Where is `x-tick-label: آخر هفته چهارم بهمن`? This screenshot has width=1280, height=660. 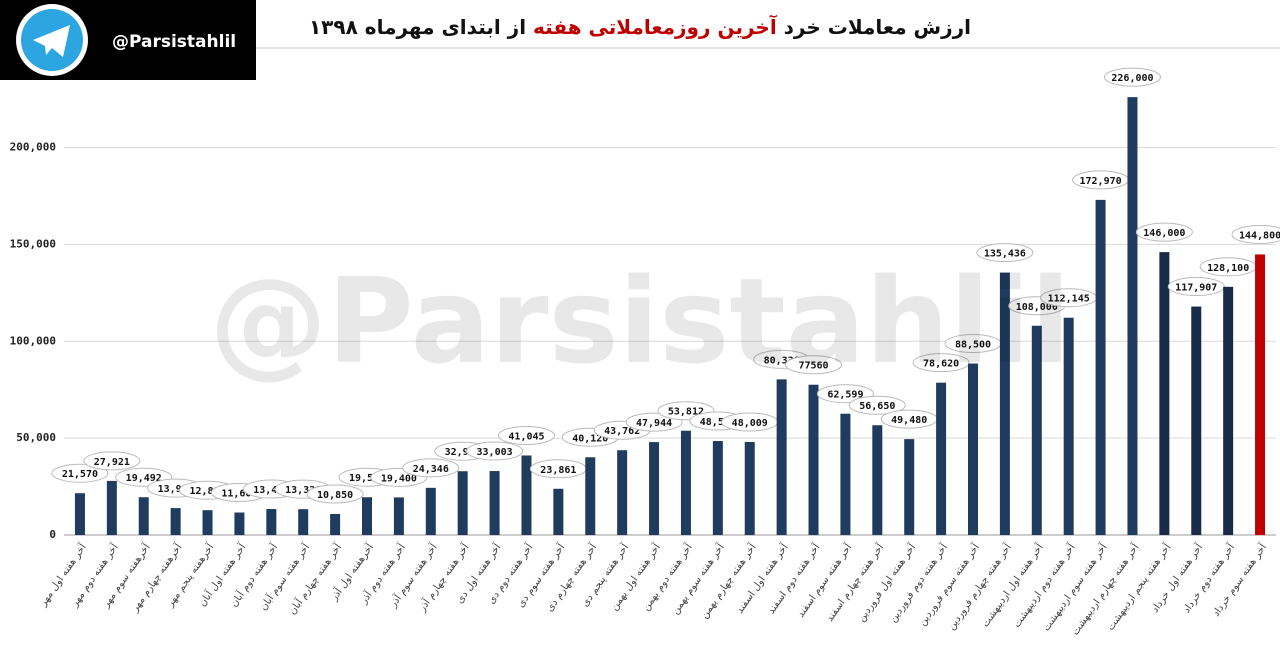 x-tick-label: آخر هفته چهارم بهمن is located at coordinates (728, 580).